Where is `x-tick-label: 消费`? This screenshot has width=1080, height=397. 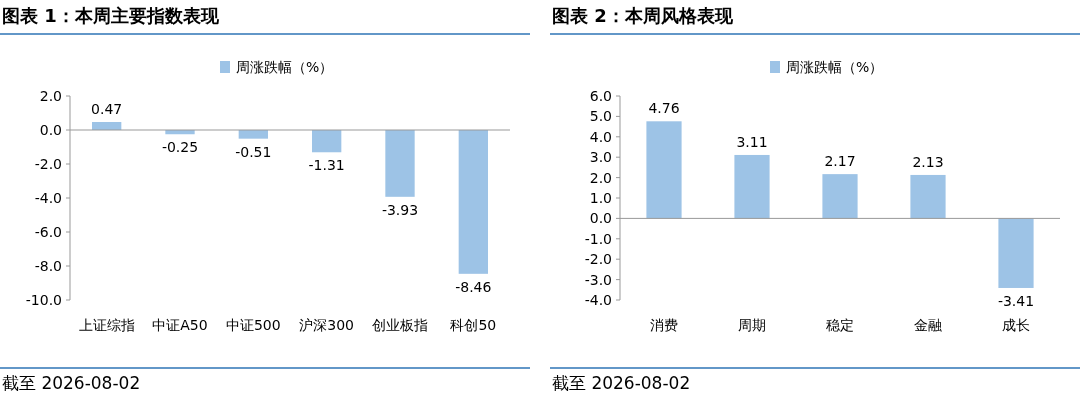 x-tick-label: 消费 is located at coordinates (664, 325).